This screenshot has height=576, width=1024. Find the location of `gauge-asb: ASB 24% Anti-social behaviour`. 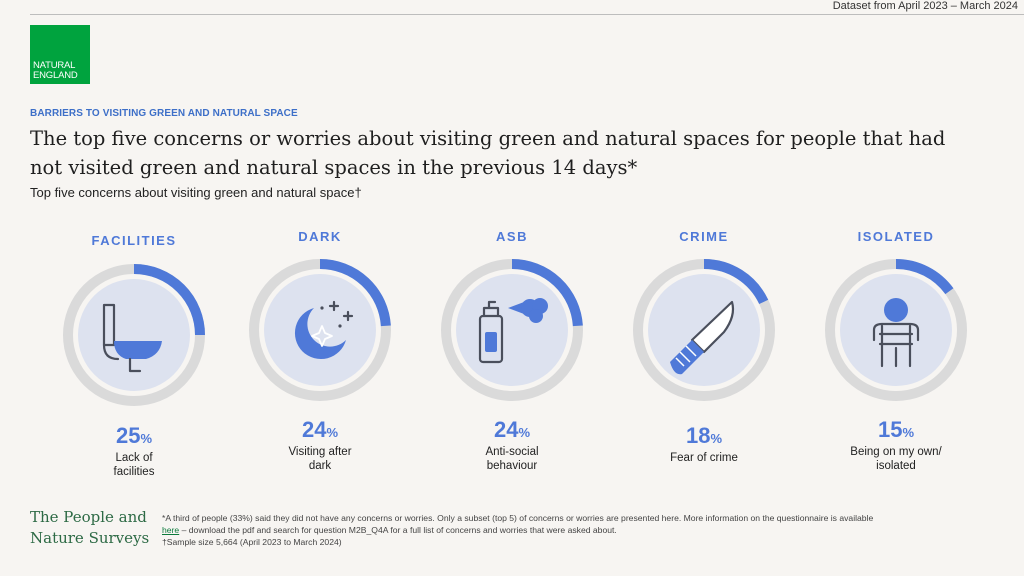

gauge-asb: ASB 24% Anti-social behaviour is located at coordinates (512, 350).